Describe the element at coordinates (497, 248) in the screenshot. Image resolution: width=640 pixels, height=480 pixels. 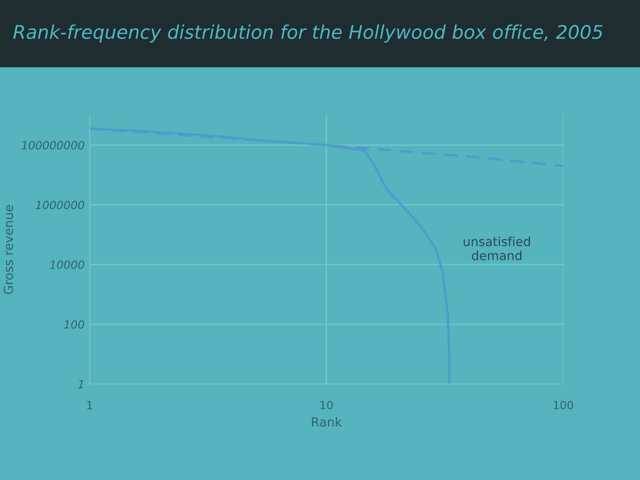
I see `annotation: unsatisfied demand` at that location.